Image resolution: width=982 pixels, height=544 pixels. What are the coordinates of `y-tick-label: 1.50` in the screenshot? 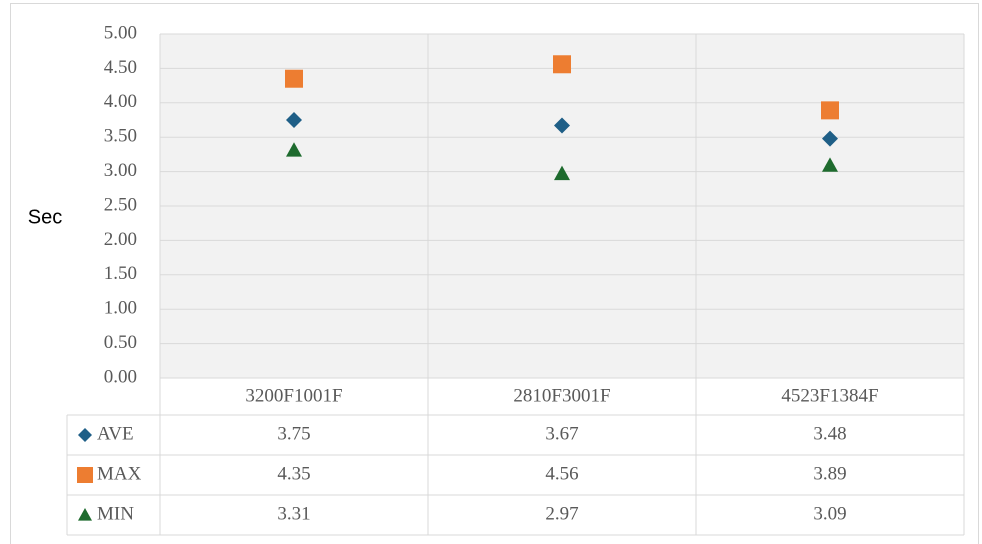 It's located at (120, 273).